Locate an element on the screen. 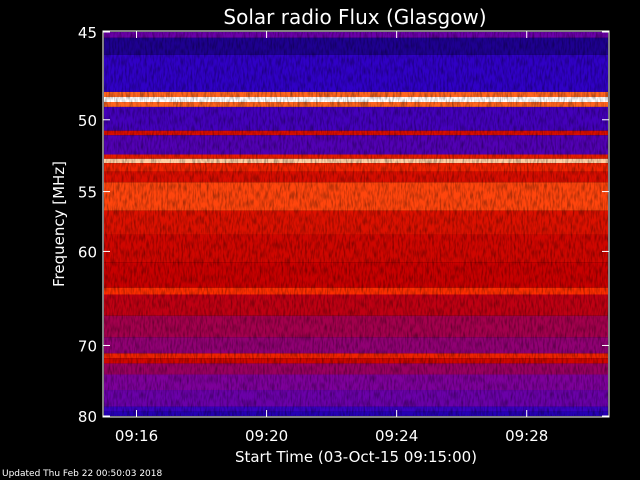 The image size is (640, 480). y-tick-label: 80 is located at coordinates (87, 417).